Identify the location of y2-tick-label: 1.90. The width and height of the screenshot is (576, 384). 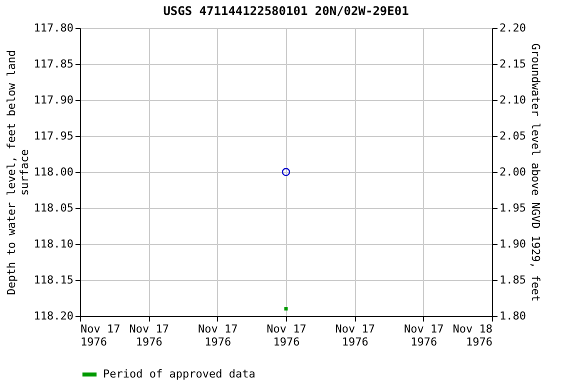
(513, 244).